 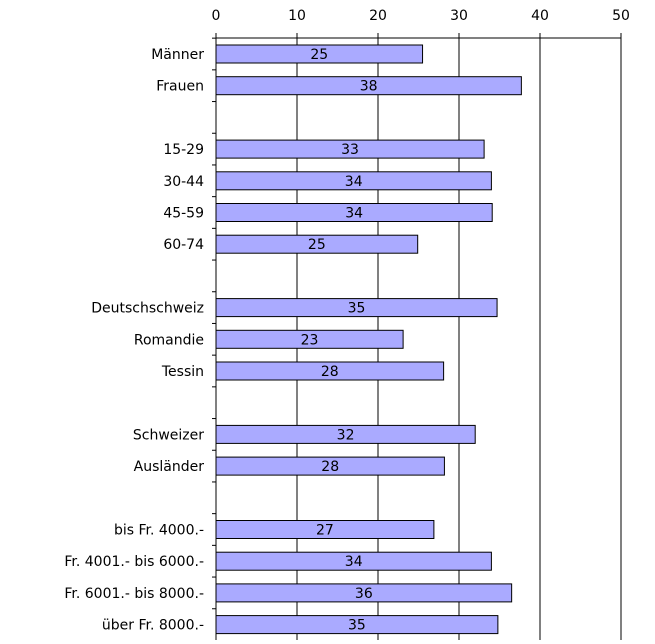 What do you see at coordinates (169, 340) in the screenshot?
I see `category-label: Romandie` at bounding box center [169, 340].